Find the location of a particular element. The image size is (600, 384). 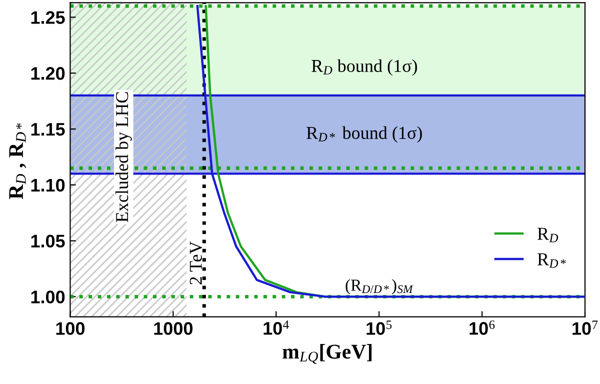

legend-label: R$_{D*}$ is located at coordinates (551, 260).